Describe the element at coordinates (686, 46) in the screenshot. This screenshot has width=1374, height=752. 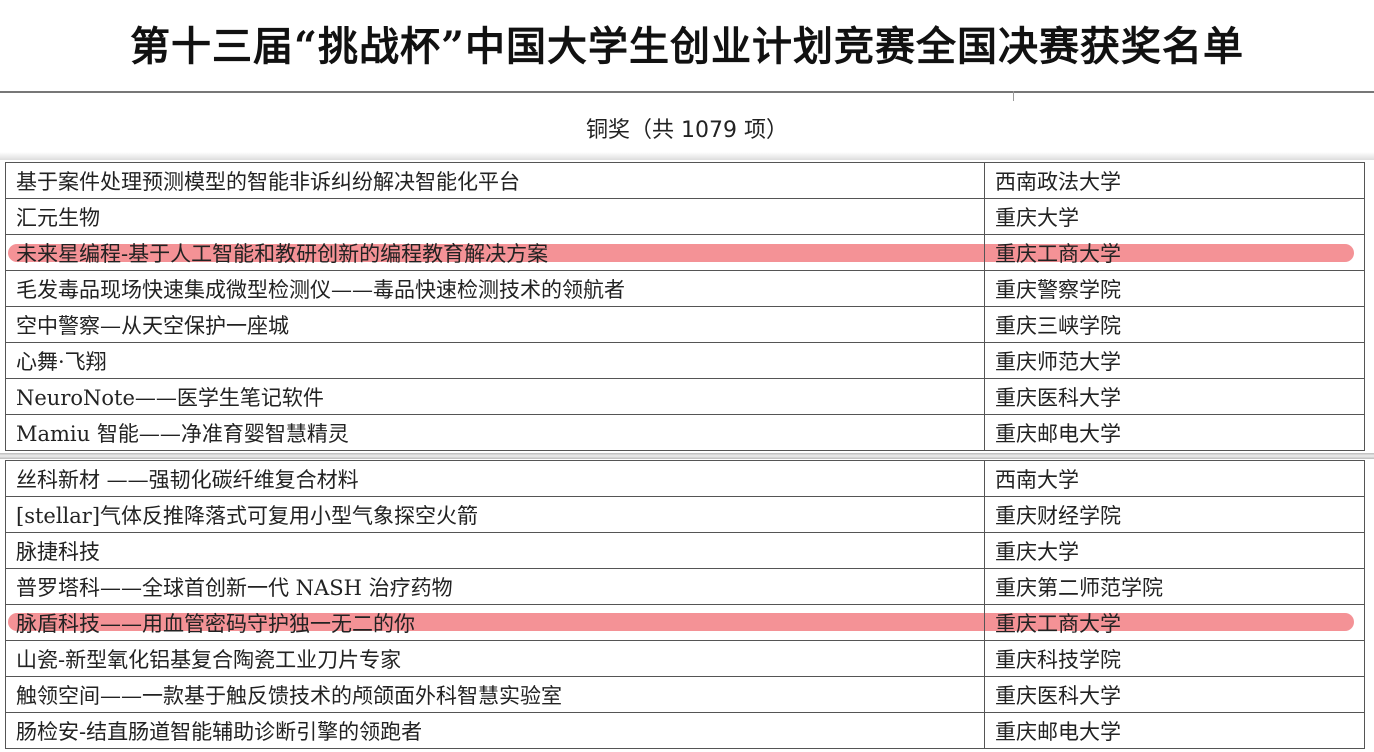
I see `document-title: 第十三届“挑战杯”中国大学生创业计划竞赛全国决赛获奖名单` at that location.